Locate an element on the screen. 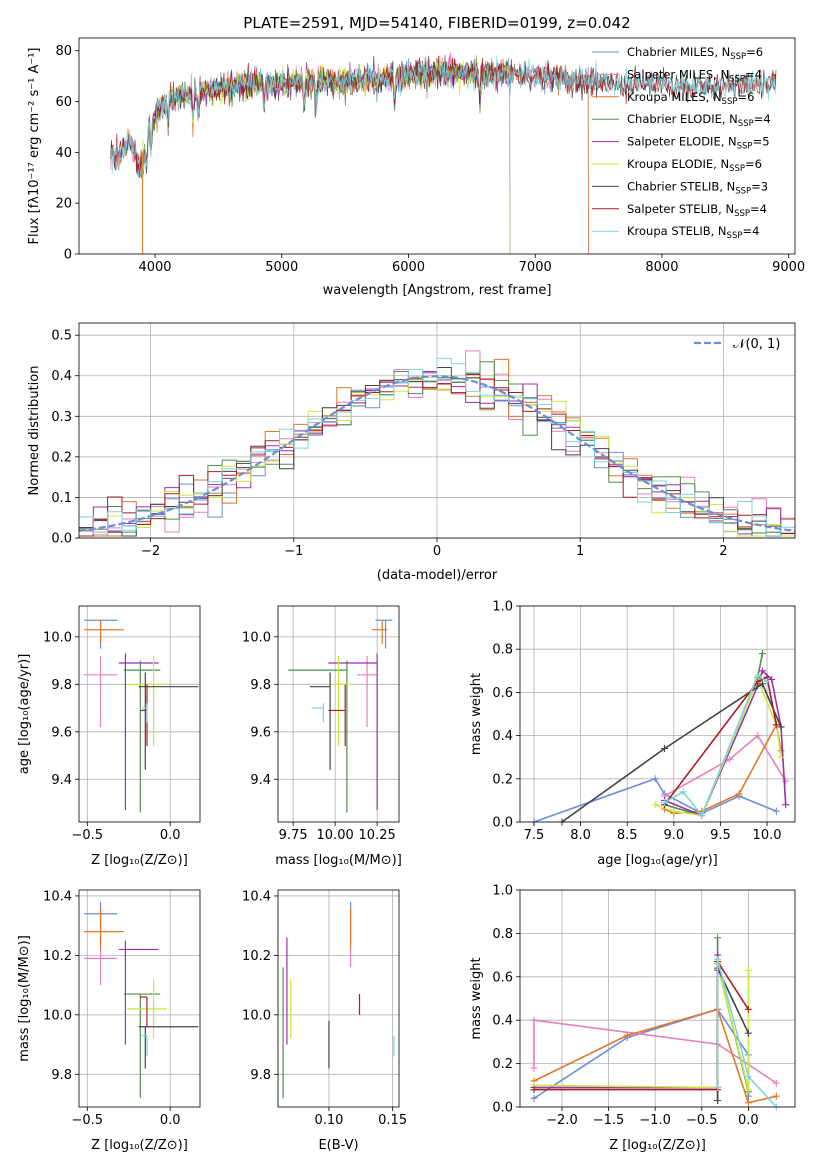 This screenshot has width=819, height=1170. mass-vs-ebv-ytick-label: 10.4 is located at coordinates (256, 896).